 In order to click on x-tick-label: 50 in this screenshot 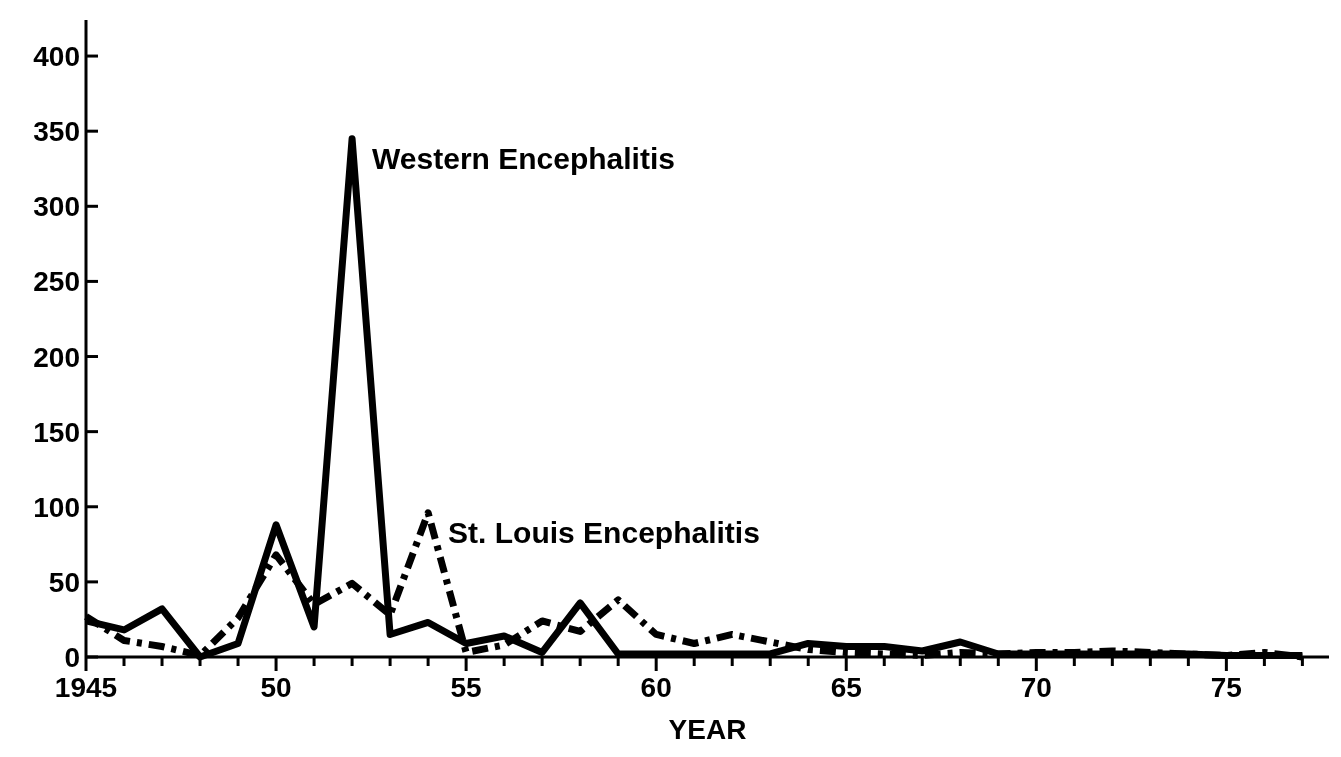, I will do `click(276, 687)`.